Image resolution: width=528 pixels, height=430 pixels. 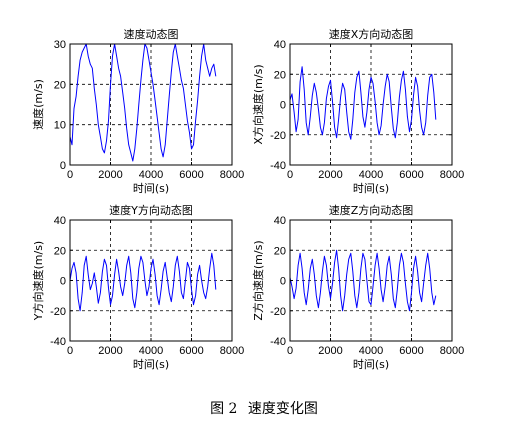 What do you see at coordinates (224, 409) in the screenshot?
I see `figure-number: 图 2` at bounding box center [224, 409].